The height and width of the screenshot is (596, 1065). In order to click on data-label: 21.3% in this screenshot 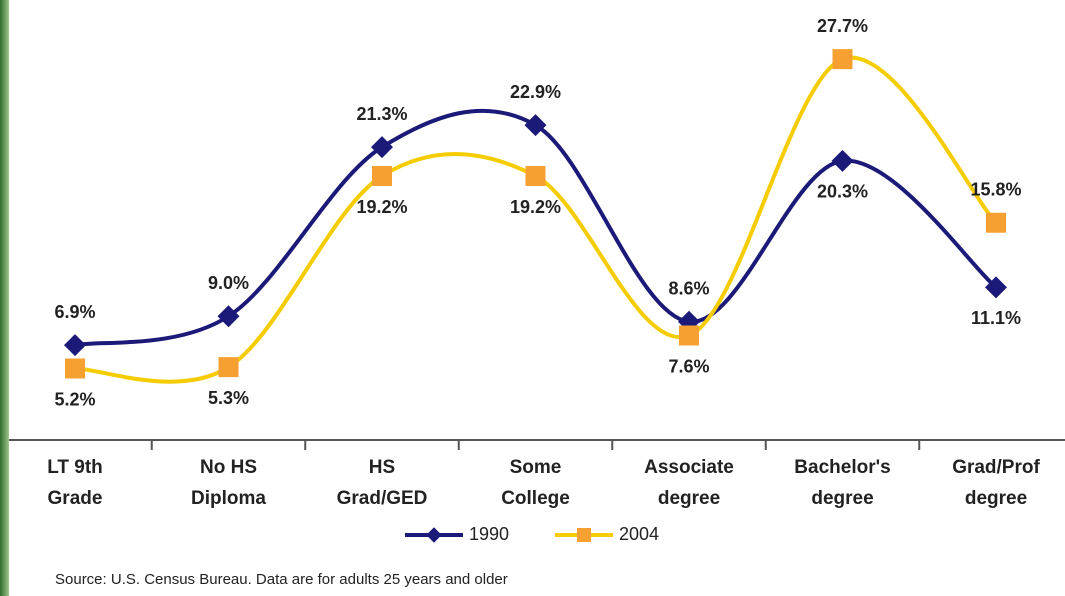, I will do `click(381, 114)`.